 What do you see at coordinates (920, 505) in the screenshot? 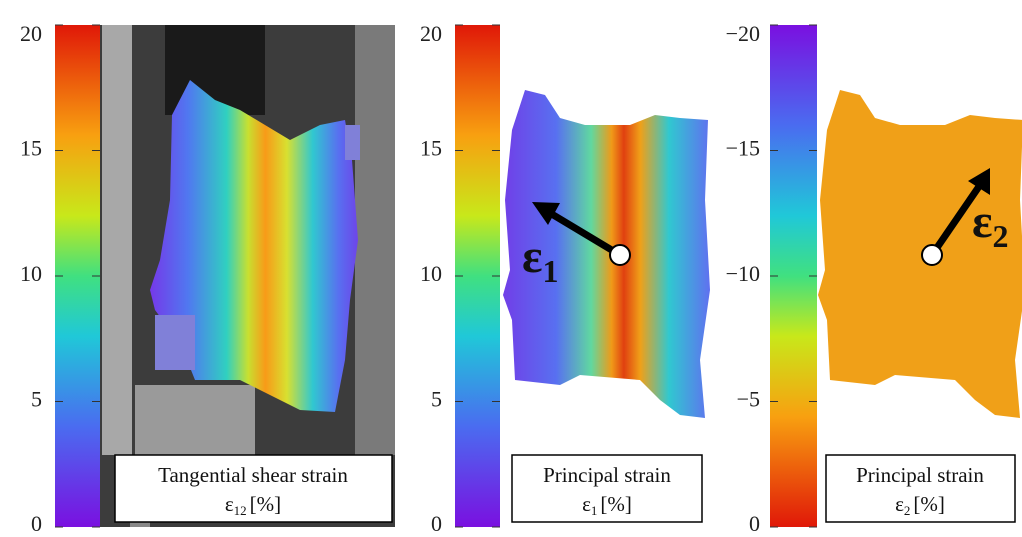
I see `caption-symbol: ε2 [%]` at bounding box center [920, 505].